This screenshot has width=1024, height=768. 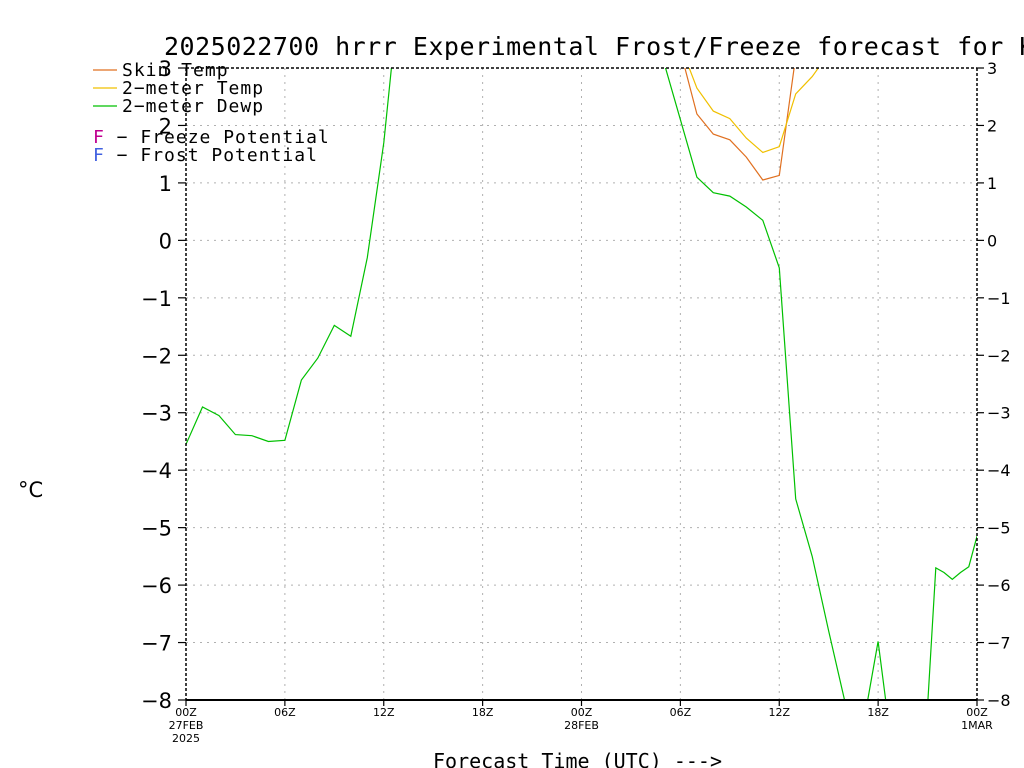 What do you see at coordinates (193, 88) in the screenshot?
I see `legend-label: 2−meter Temp` at bounding box center [193, 88].